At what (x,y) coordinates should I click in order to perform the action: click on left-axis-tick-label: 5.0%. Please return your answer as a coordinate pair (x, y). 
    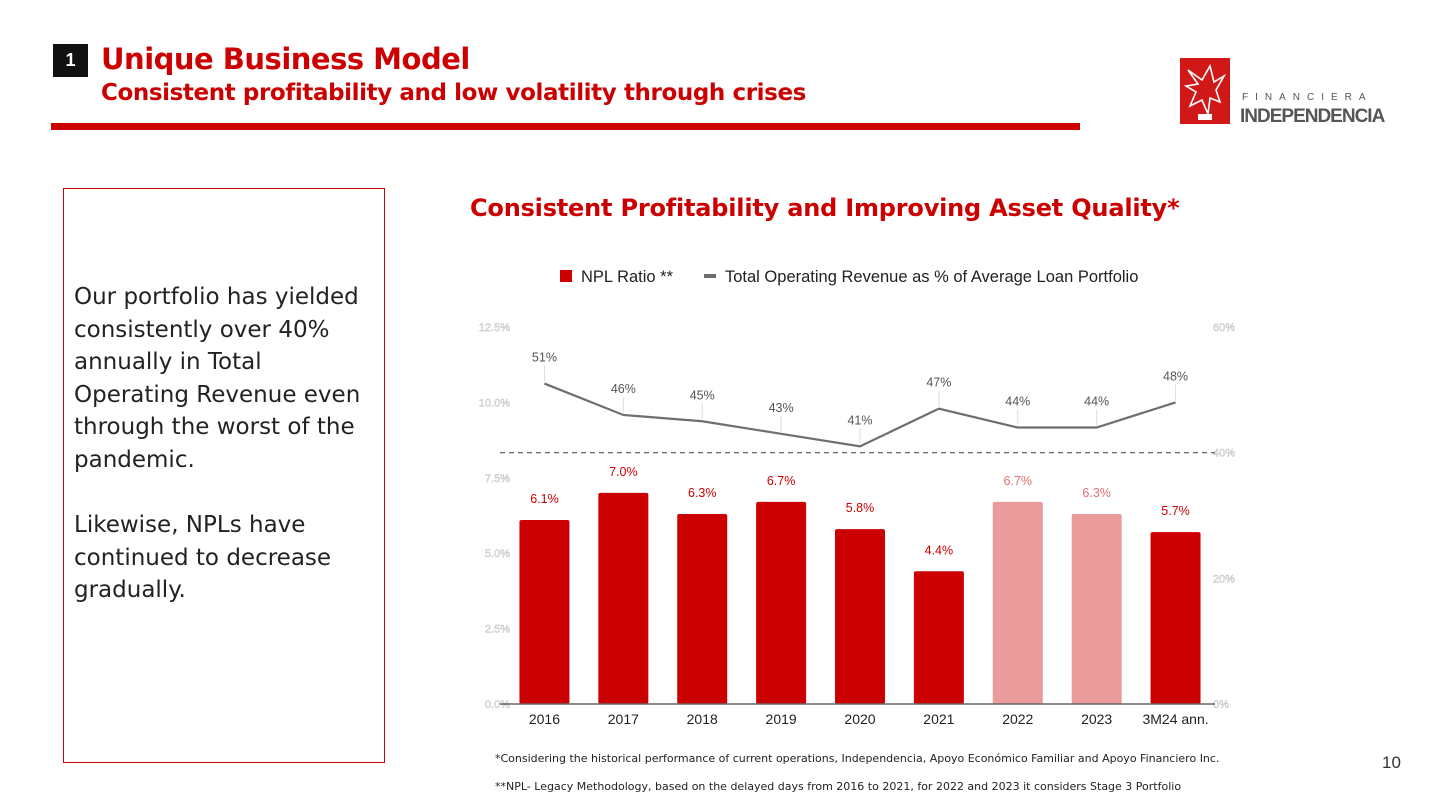
    Looking at the image, I should click on (497, 554).